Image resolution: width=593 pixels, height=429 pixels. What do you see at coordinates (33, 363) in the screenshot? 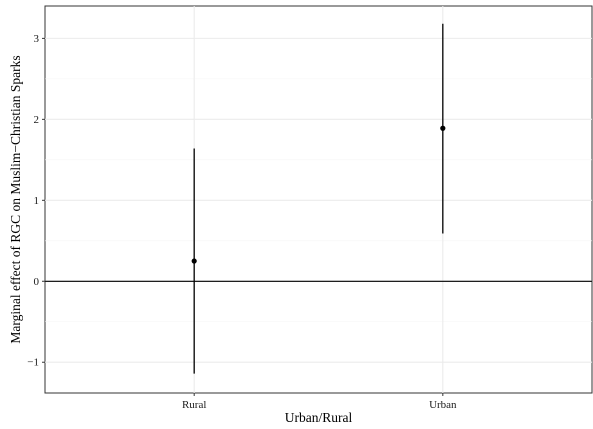
I see `y-tick-label: −1` at bounding box center [33, 363].